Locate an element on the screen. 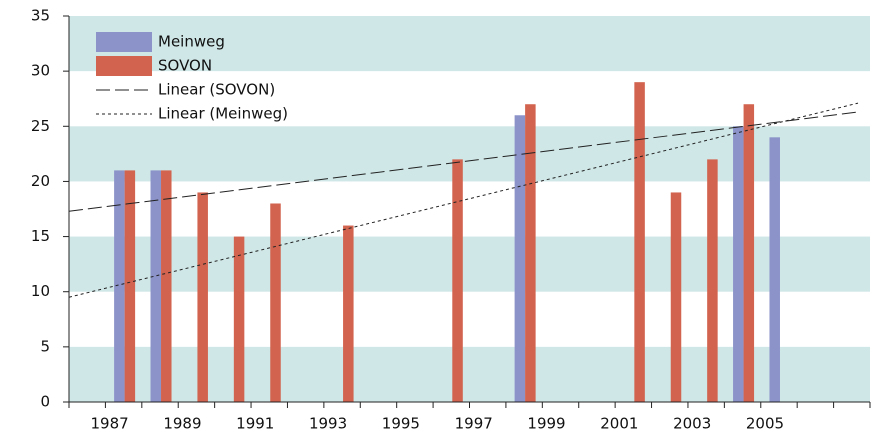  x-tick-label: 1993 is located at coordinates (328, 424).